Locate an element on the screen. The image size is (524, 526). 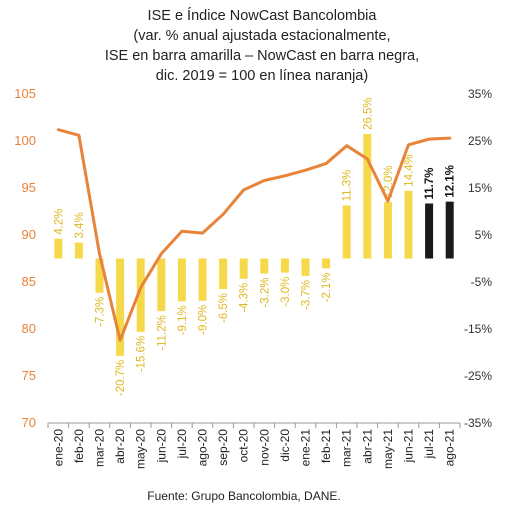
source-note: Fuente: Grupo Bancolombia, DANE. is located at coordinates (243, 496).